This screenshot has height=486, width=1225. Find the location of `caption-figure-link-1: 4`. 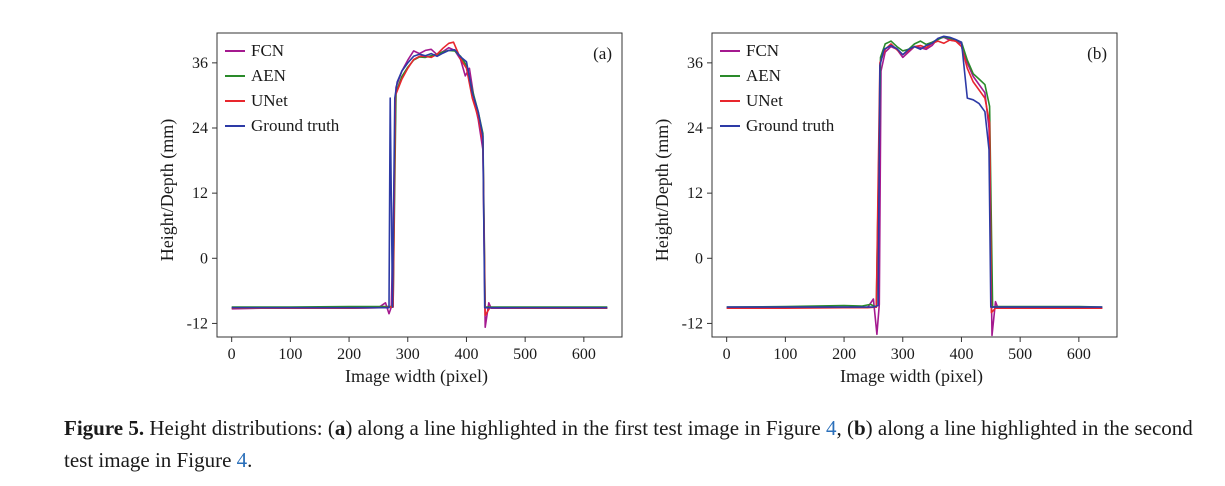

caption-figure-link-1: 4 is located at coordinates (831, 428).